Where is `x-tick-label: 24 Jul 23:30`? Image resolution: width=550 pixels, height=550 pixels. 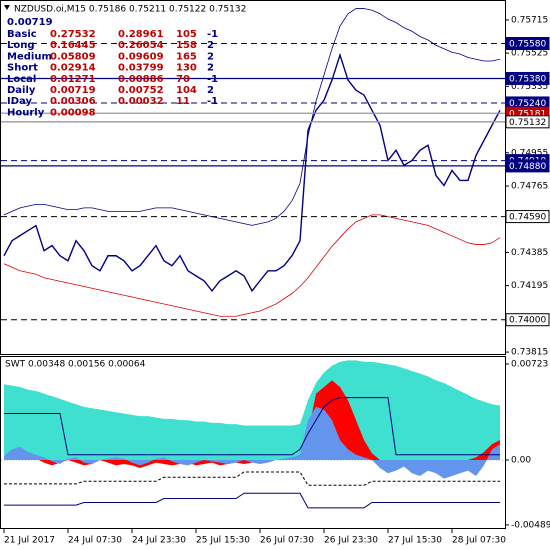
x-tick-label: 24 Jul 23:30 is located at coordinates (159, 541).